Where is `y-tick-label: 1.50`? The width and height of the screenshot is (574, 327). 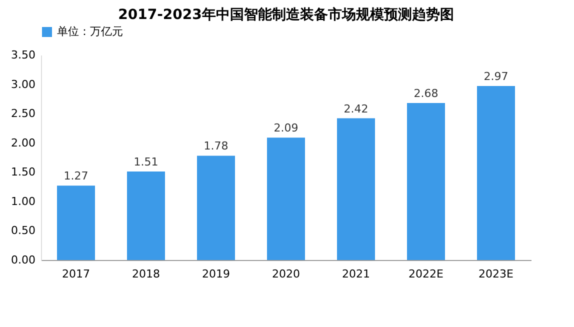 y-tick-label: 1.50 is located at coordinates (23, 172).